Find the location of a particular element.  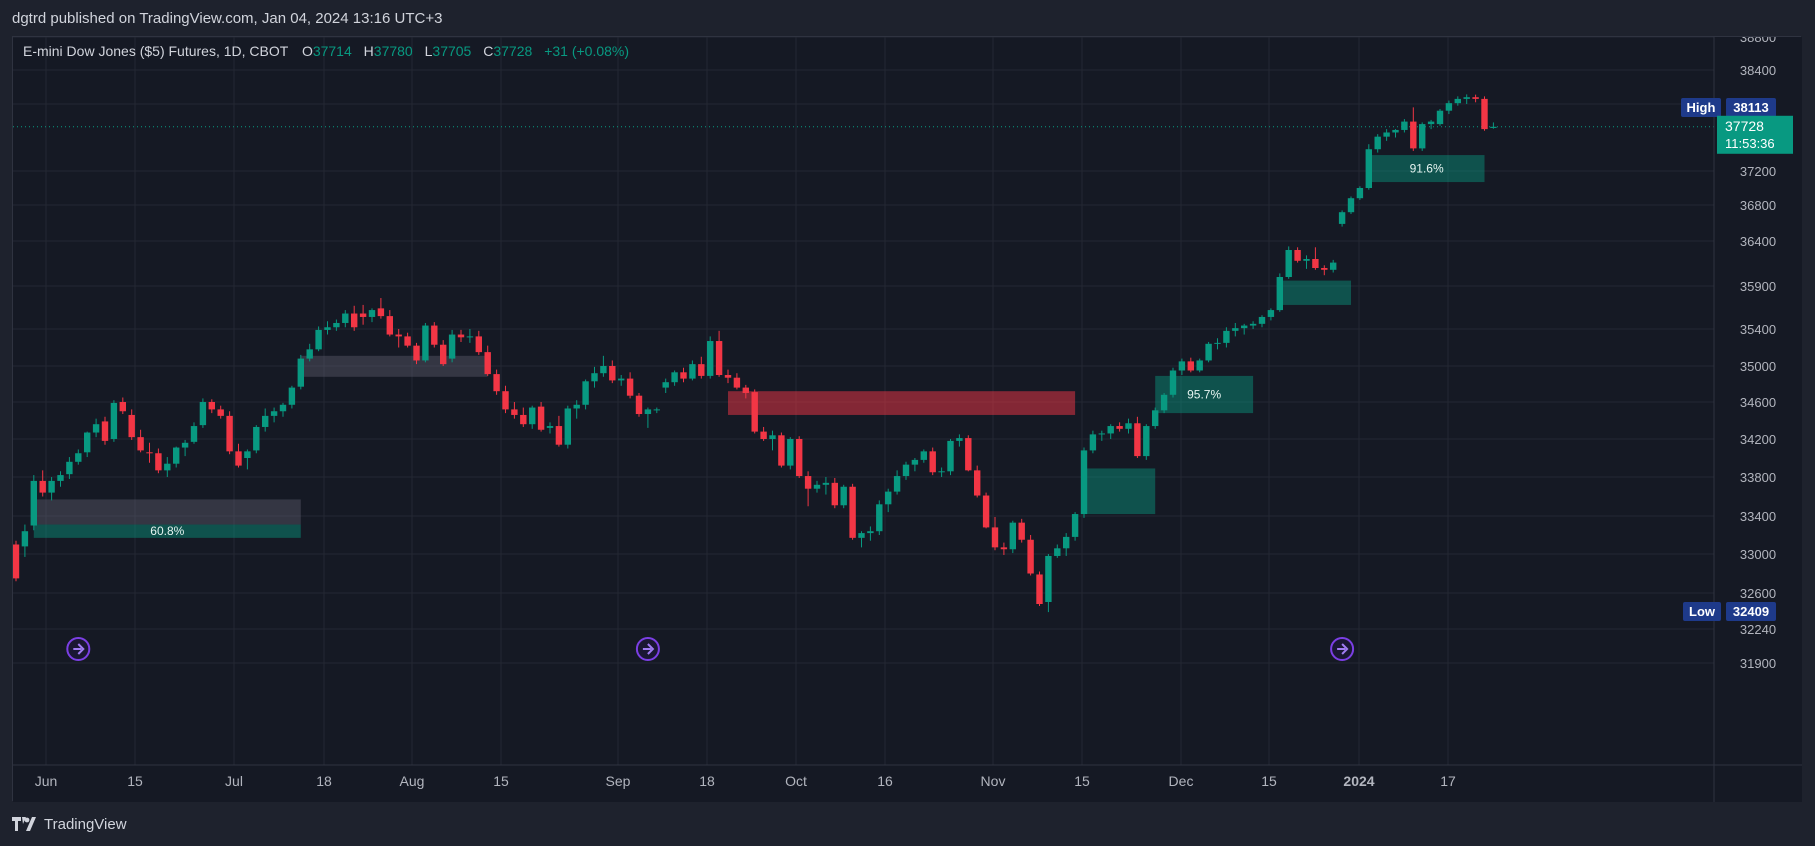

low-label: Low 32409 is located at coordinates (1729, 611).